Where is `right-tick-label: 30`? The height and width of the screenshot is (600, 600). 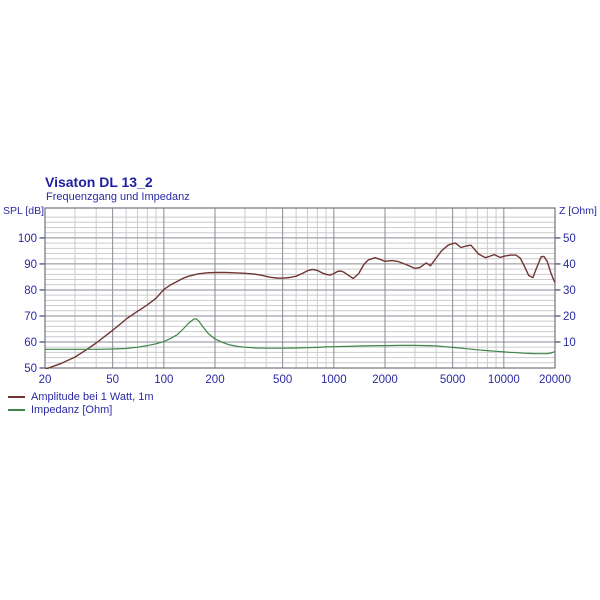 right-tick-label: 30 is located at coordinates (569, 291).